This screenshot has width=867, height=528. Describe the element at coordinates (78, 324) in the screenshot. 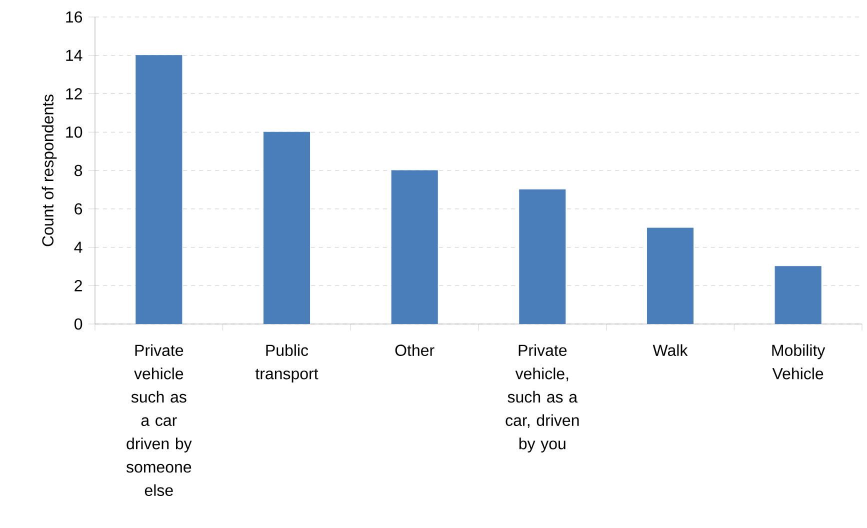

I see `y-tick-label: 0` at that location.